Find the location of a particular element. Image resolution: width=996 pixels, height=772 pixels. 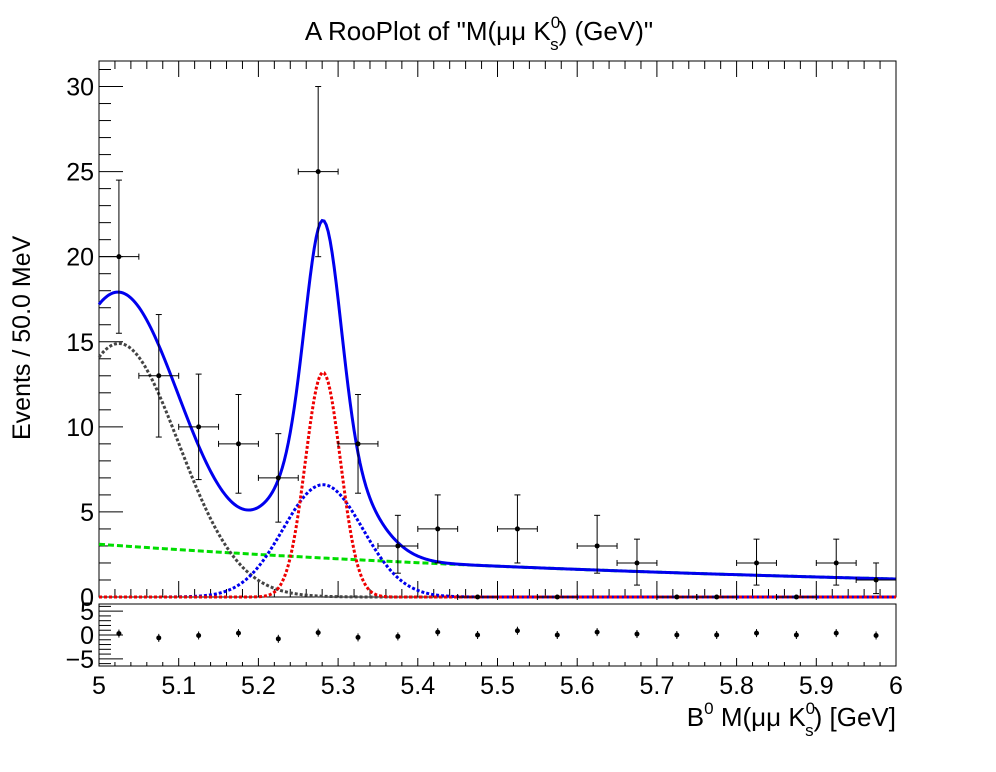

y-axis-label: Events / 50.0 MeV is located at coordinates (22, 337).